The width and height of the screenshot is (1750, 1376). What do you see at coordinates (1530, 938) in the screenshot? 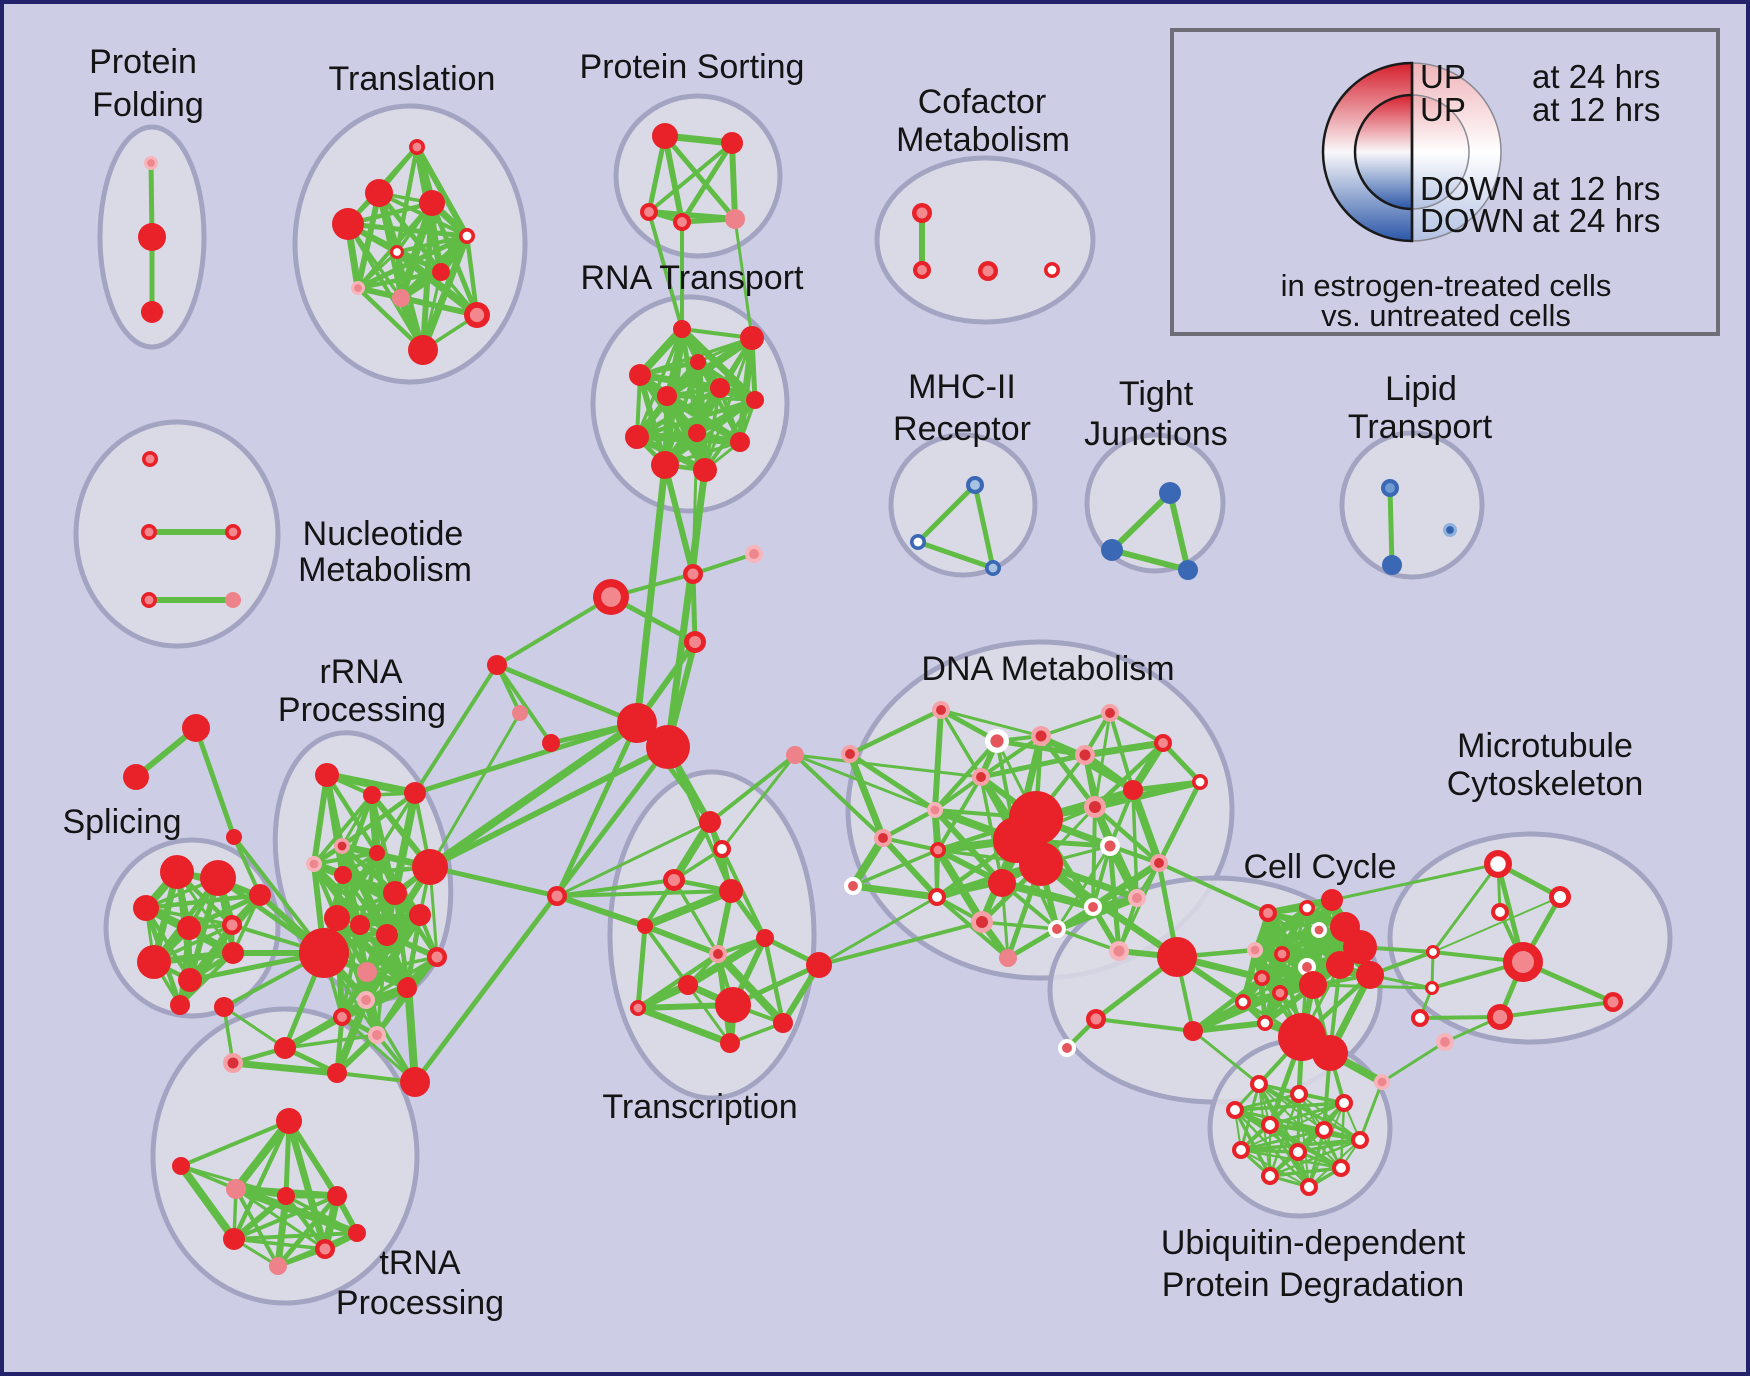
I see `cluster-ellipse-microtubule-cytoskeleton` at bounding box center [1530, 938].